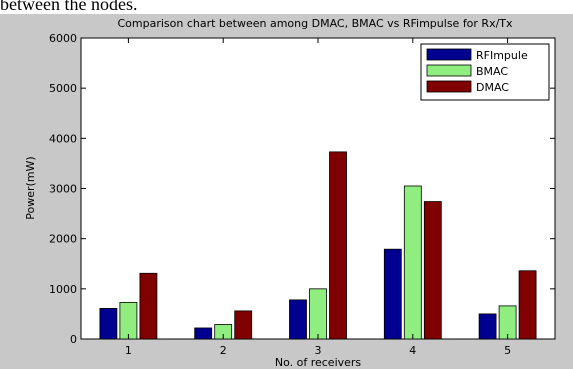 The image size is (573, 369). I want to click on legend-label-dmac: DMAC, so click(492, 87).